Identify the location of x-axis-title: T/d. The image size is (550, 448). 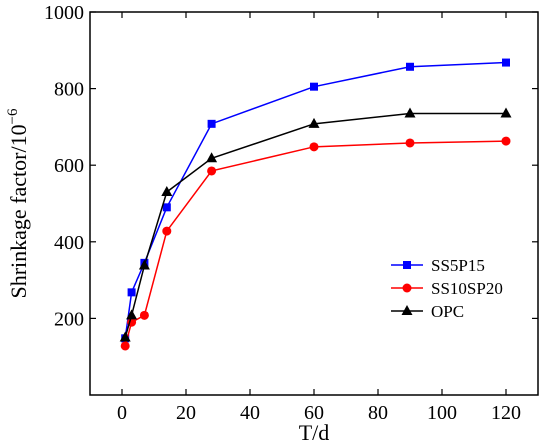
(314, 432).